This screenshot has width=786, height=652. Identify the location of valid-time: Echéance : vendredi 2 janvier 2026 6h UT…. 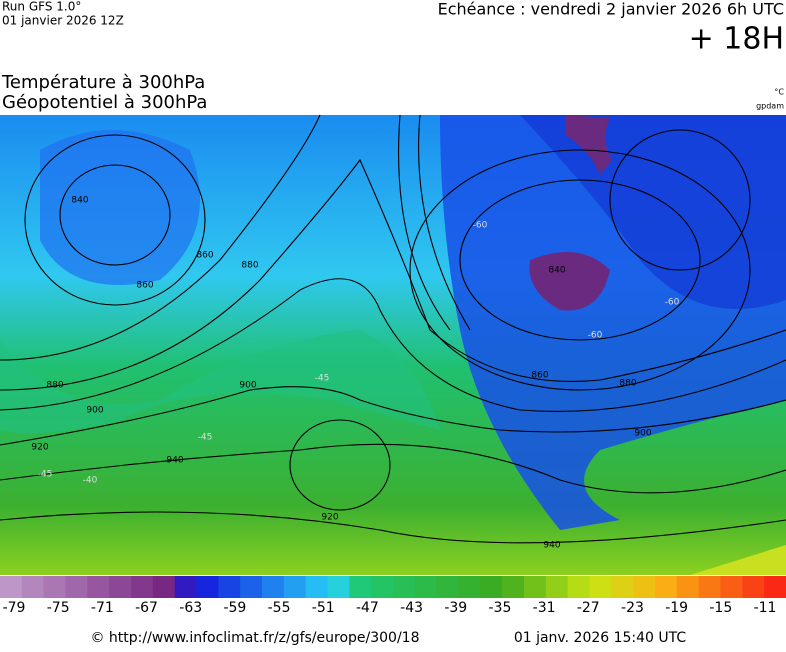
(611, 9).